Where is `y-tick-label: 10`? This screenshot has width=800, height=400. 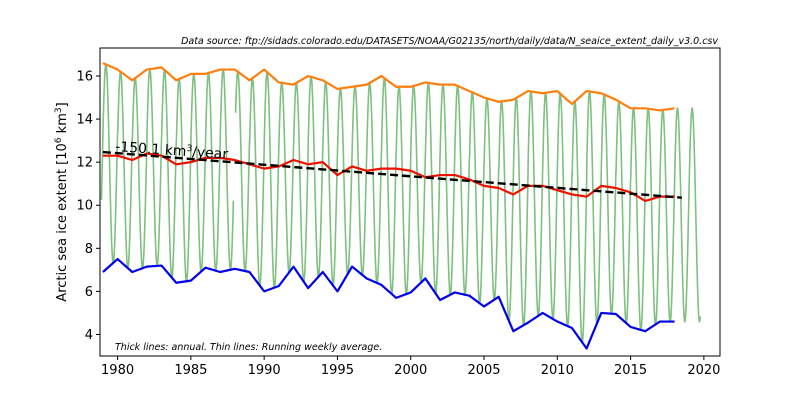
y-tick-label: 10 is located at coordinates (84, 206).